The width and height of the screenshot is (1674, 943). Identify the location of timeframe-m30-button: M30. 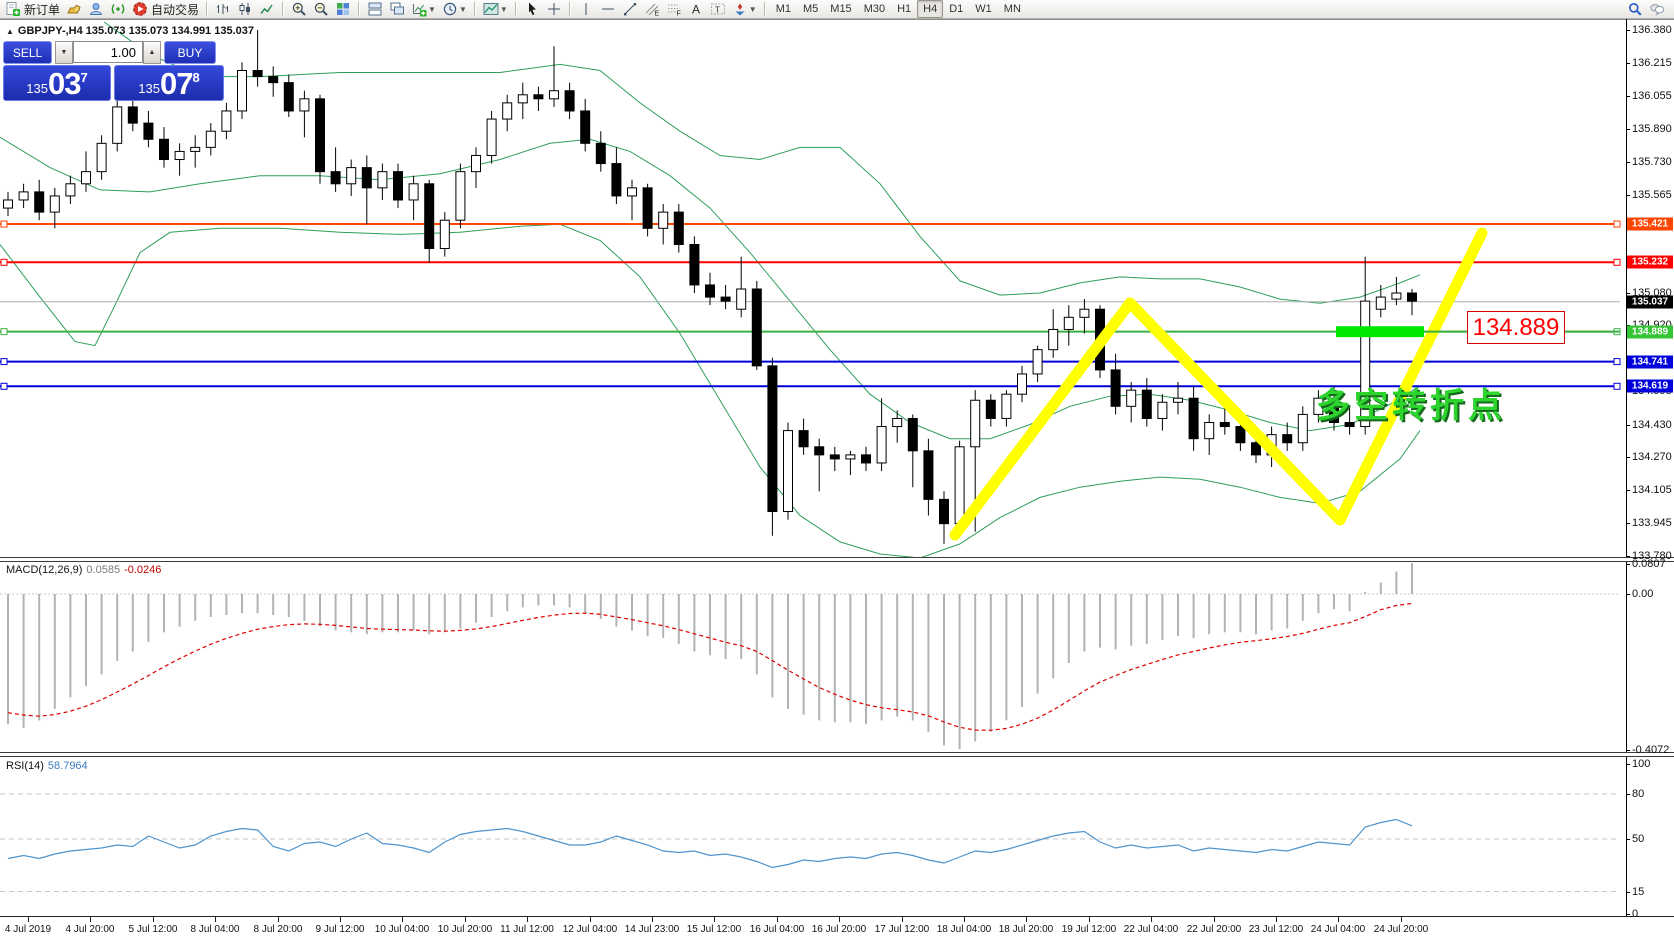
(874, 9).